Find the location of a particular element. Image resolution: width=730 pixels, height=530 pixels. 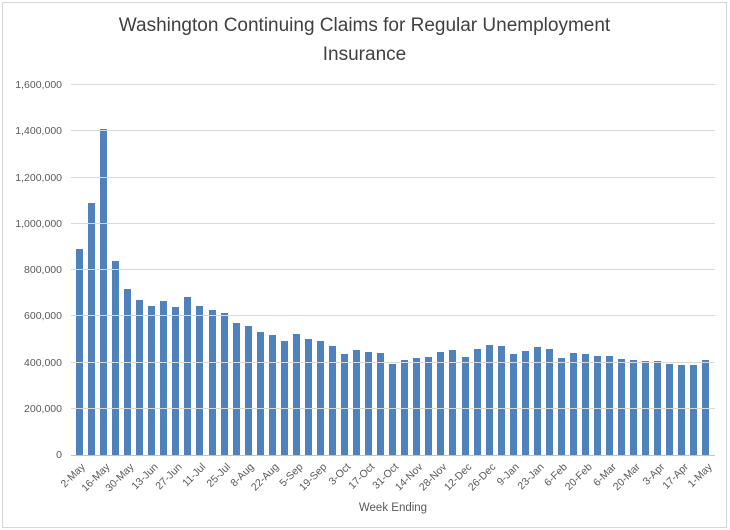

x-axis-tick-label: 13-Jun is located at coordinates (145, 477).